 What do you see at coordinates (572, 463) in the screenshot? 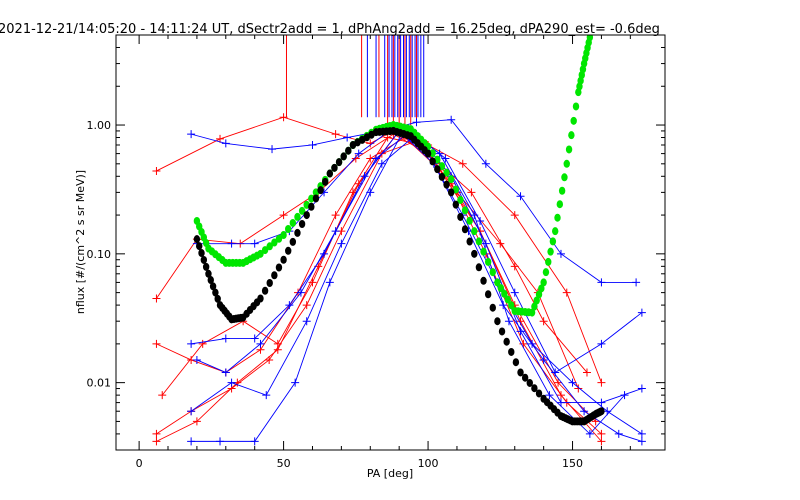
I see `x-tick-label: 150` at bounding box center [572, 463].